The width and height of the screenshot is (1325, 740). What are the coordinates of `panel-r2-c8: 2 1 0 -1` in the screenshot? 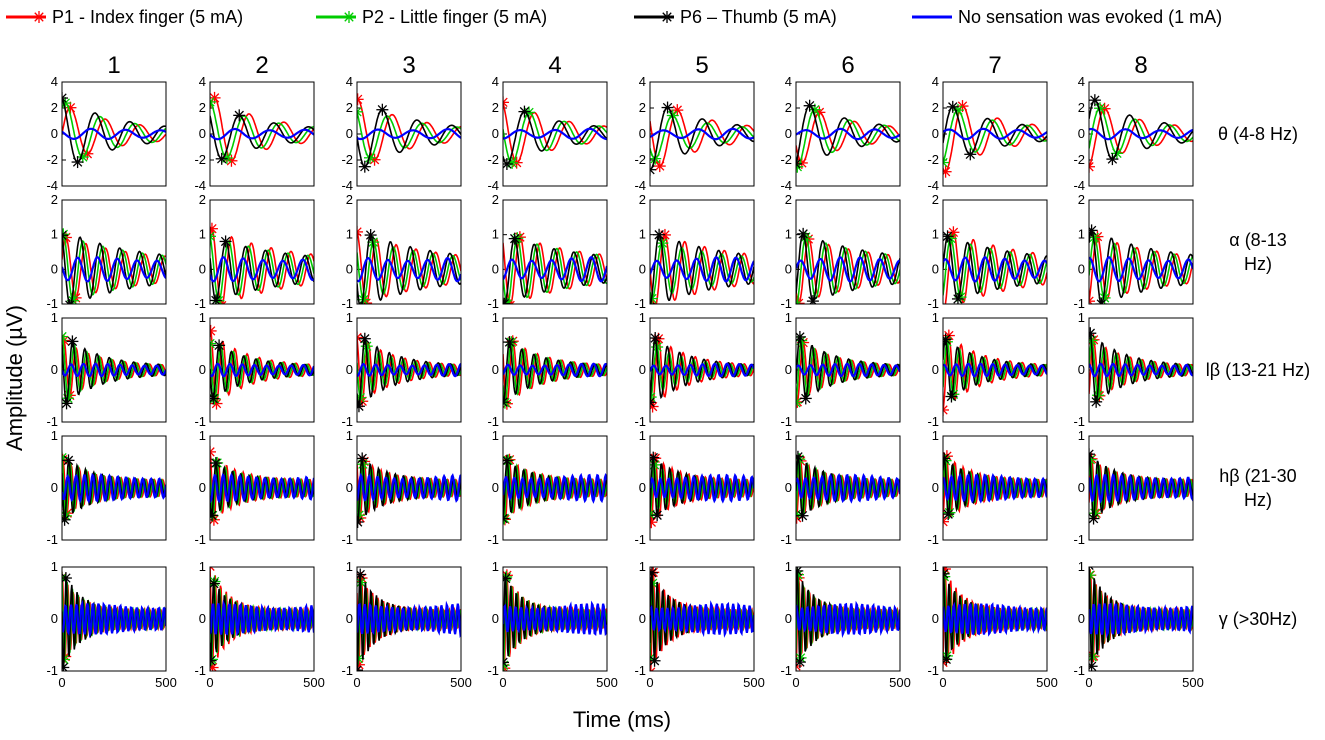 It's located at (1133, 251).